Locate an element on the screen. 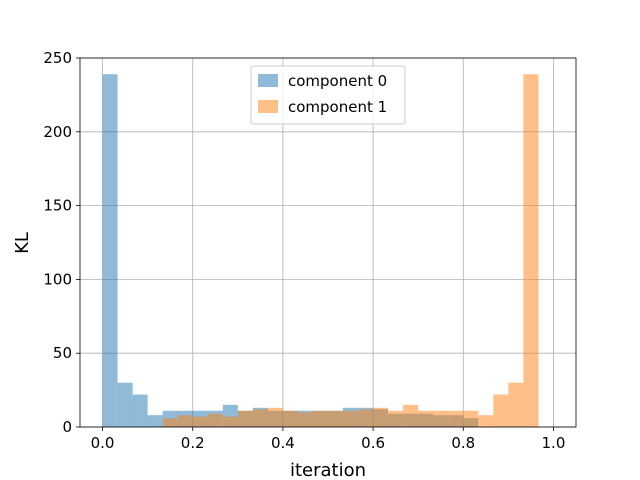  legend-label-component-1: component 1 is located at coordinates (337, 107).